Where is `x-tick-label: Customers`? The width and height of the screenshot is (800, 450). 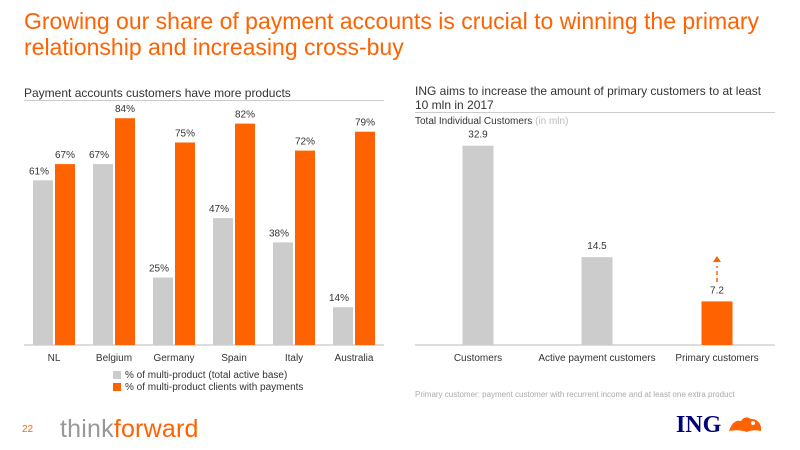
x-tick-label: Customers is located at coordinates (478, 358).